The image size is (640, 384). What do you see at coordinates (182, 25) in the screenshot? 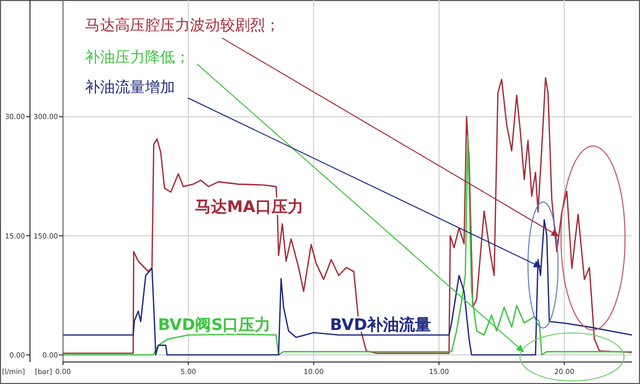
I see `annotation: 马达高压腔压力波动较剧烈；` at bounding box center [182, 25].